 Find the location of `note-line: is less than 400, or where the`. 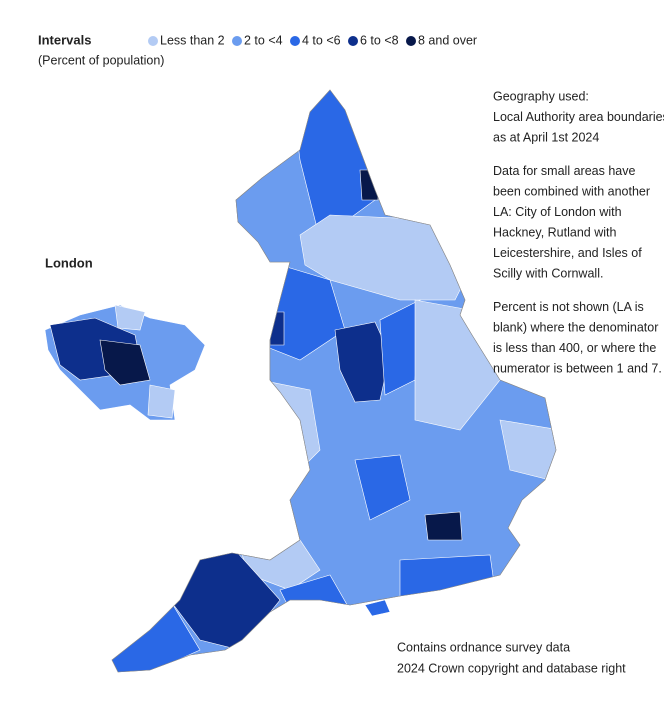

note-line: is less than 400, or where the is located at coordinates (574, 348).